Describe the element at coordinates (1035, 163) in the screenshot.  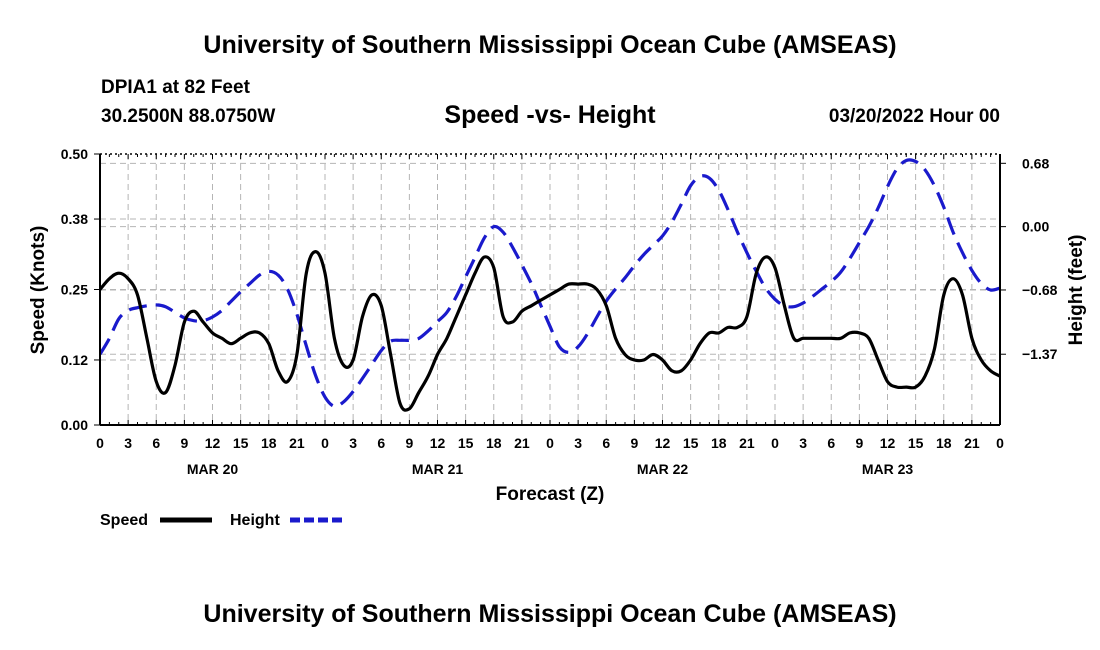
I see `y2-tick-label: 0.68` at that location.